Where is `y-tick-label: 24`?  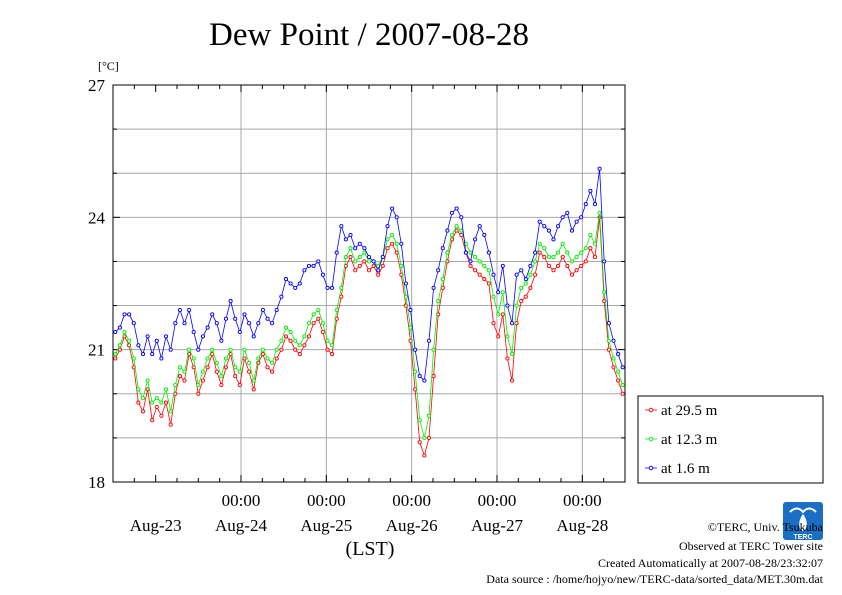
y-tick-label: 24 is located at coordinates (97, 217).